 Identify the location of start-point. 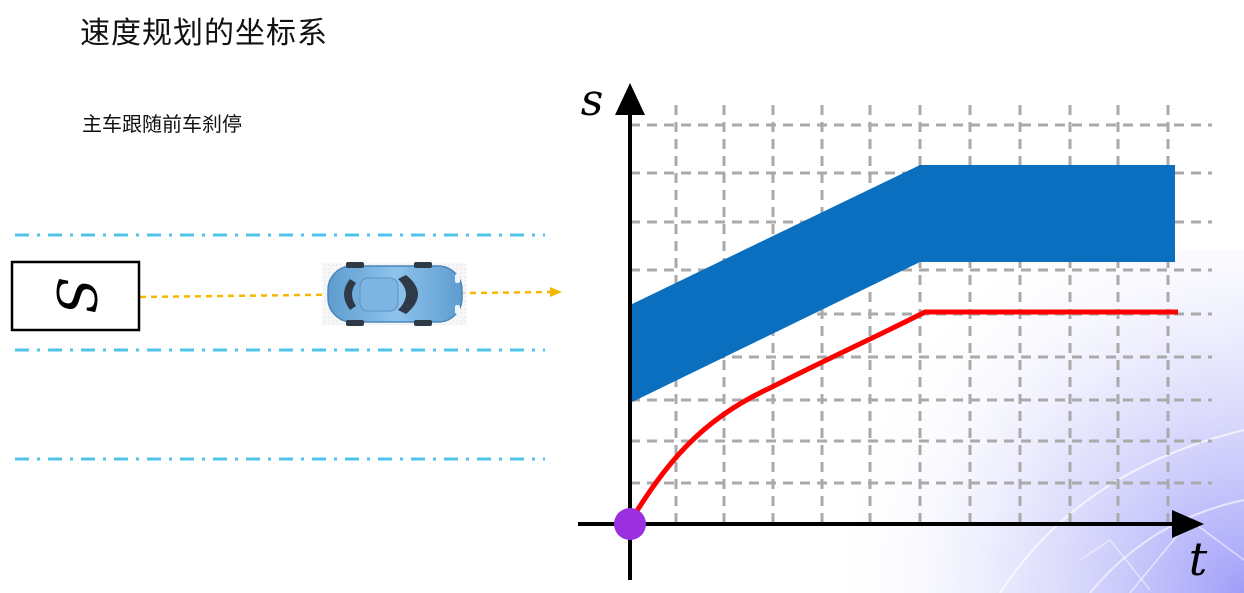
(630, 524).